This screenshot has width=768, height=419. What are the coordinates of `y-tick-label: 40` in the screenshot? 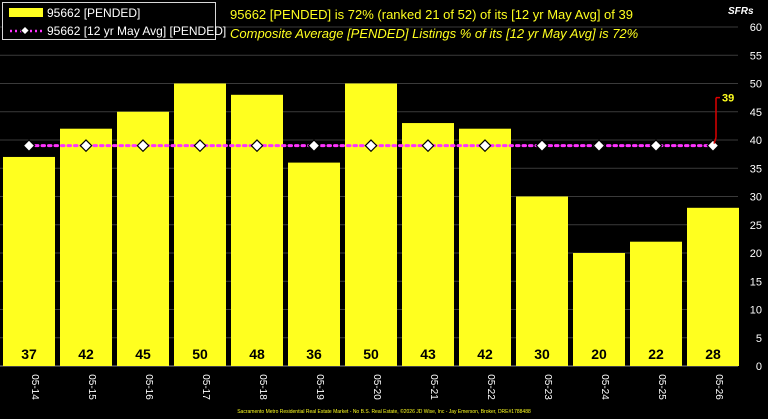 It's located at (756, 141).